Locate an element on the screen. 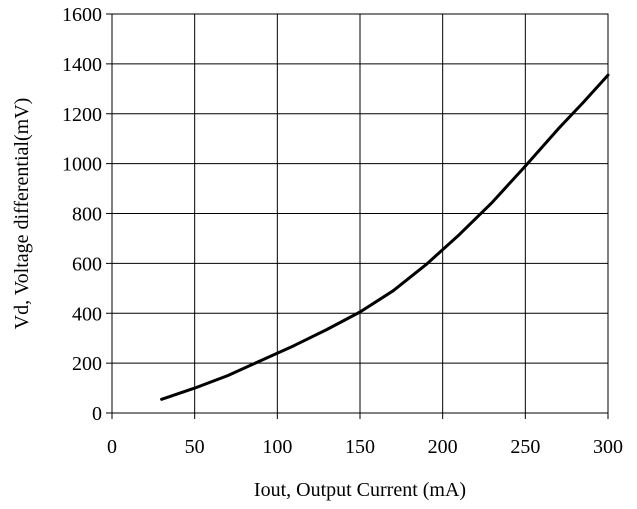  x-tick-labels: 0 50 100 150 200 250 300 is located at coordinates (365, 447).